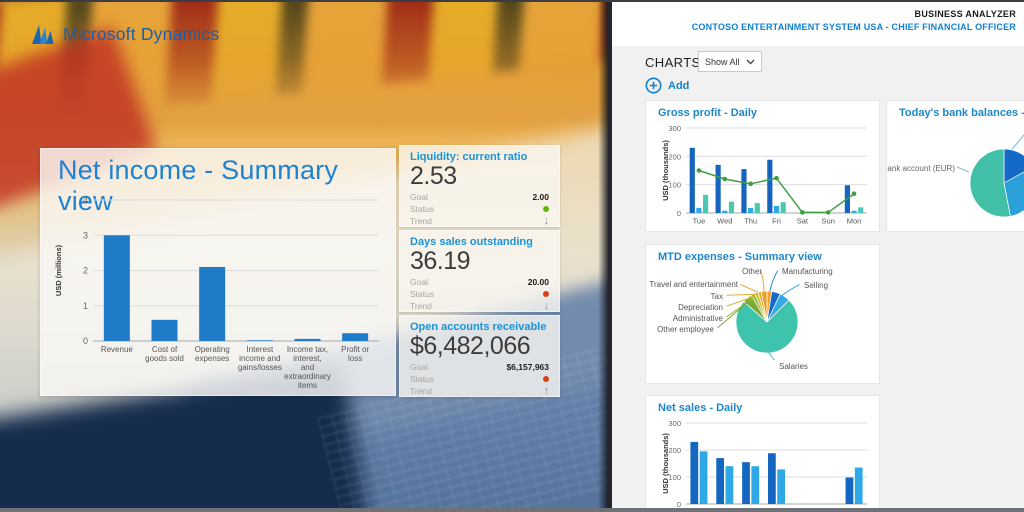  Describe the element at coordinates (85, 235) in the screenshot. I see `svg-text: 3` at that location.